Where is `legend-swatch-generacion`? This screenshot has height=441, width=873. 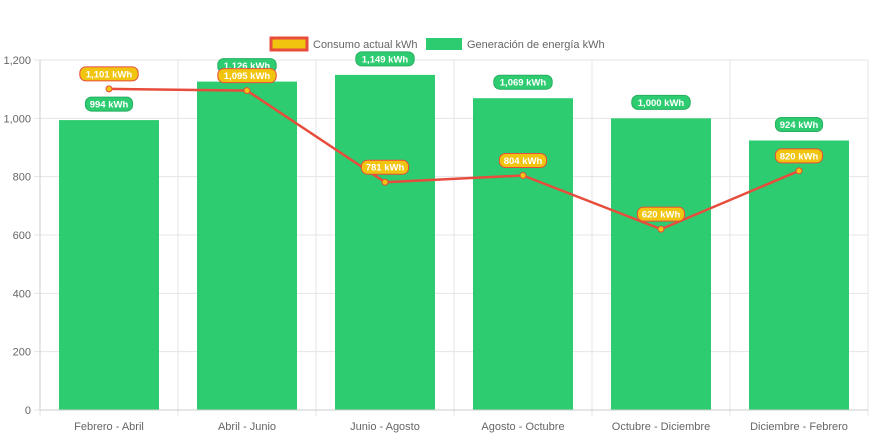 legend-swatch-generacion is located at coordinates (444, 44).